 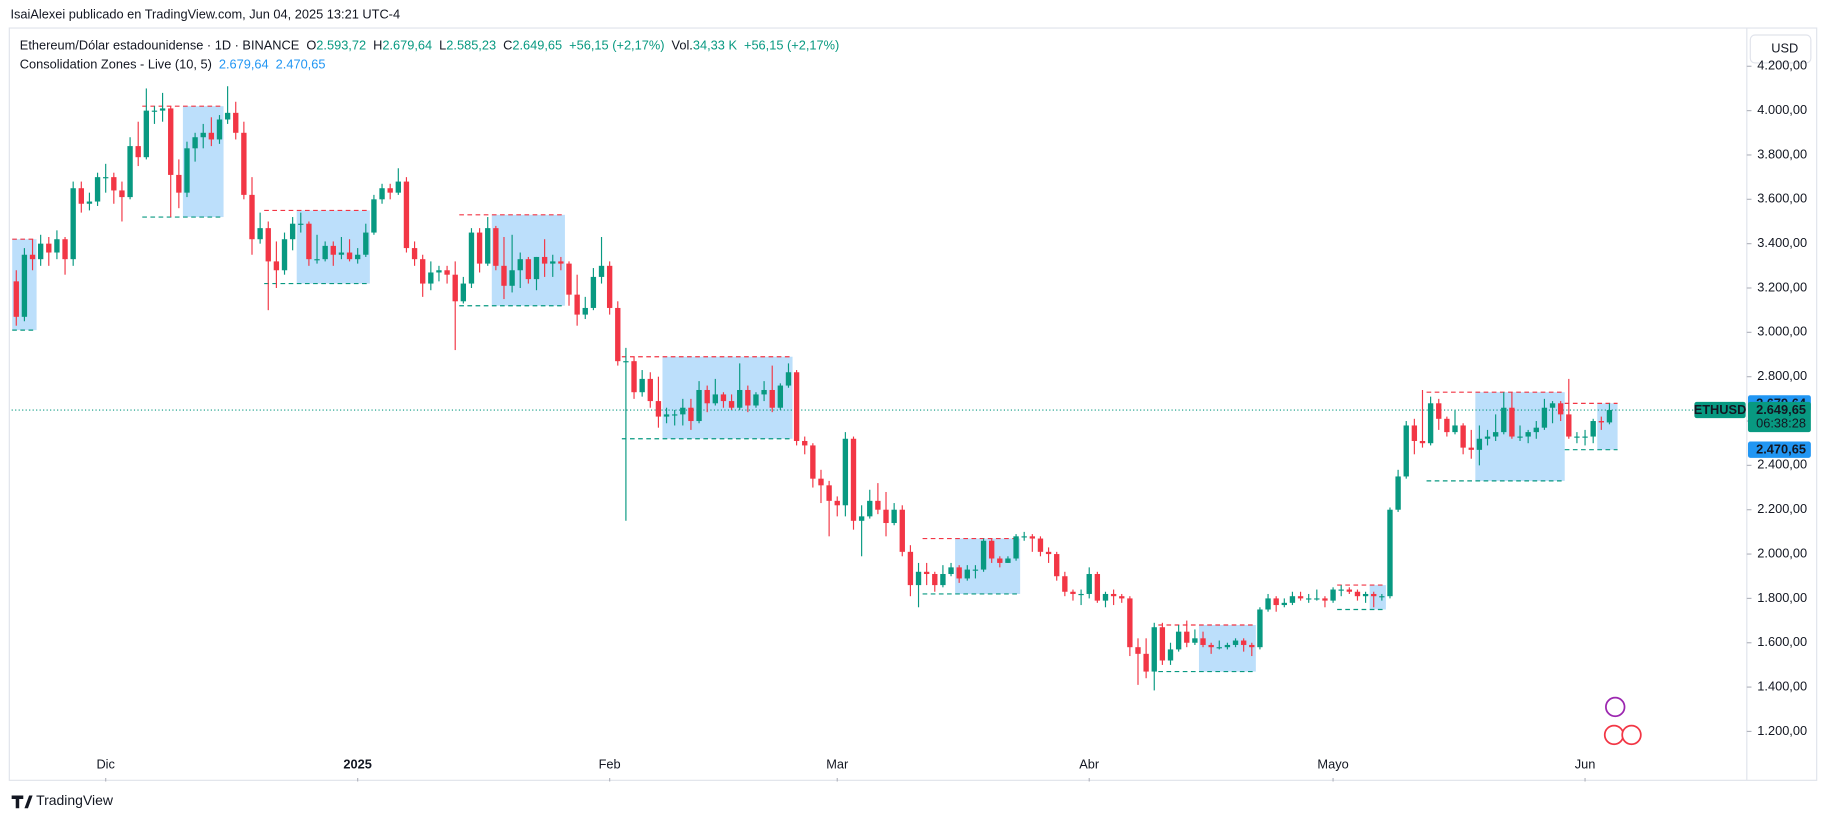 What do you see at coordinates (1782, 153) in the screenshot?
I see `y-tick-label: 3.800,00` at bounding box center [1782, 153].